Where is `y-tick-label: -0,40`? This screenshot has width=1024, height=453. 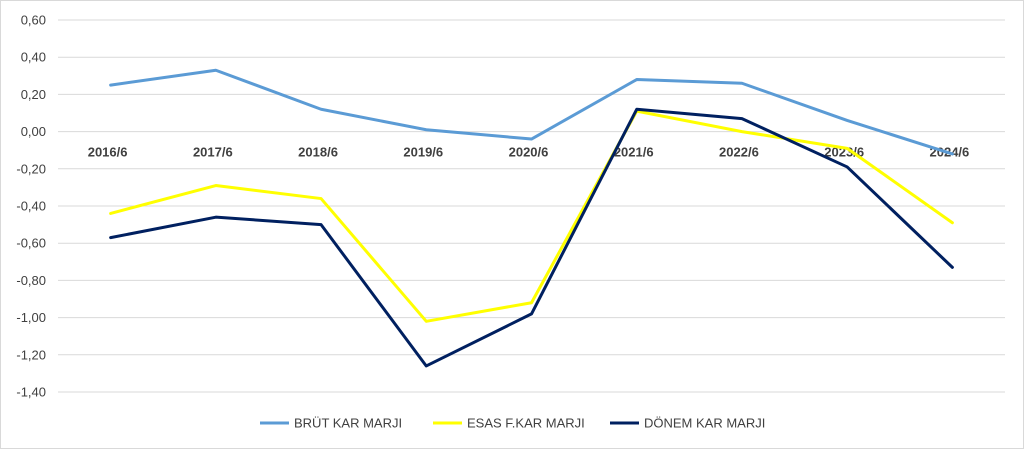
y-tick-label: -0,40 is located at coordinates (31, 206).